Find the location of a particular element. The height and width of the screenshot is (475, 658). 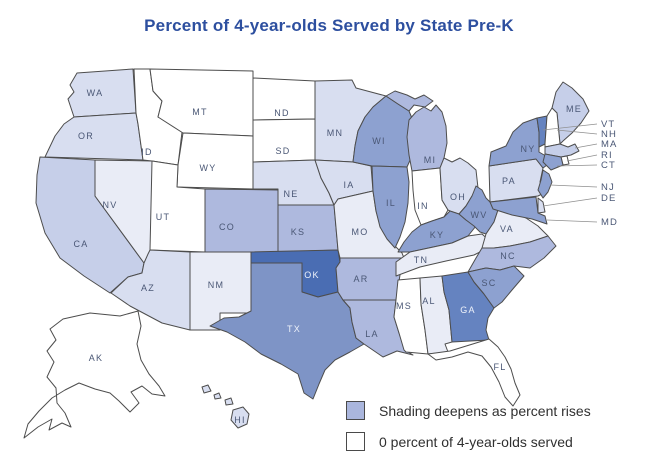

callout-line-ma is located at coordinates (586, 146).